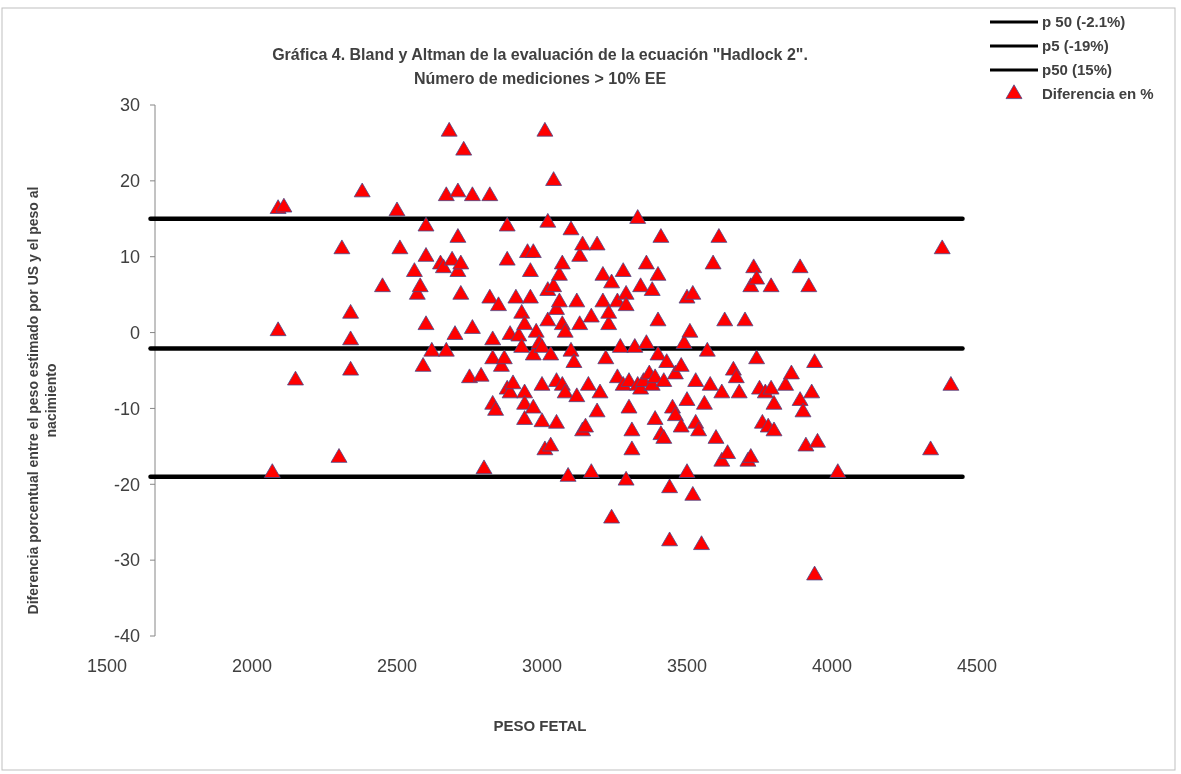  What do you see at coordinates (126, 408) in the screenshot?
I see `y-tick-label: -10` at bounding box center [126, 408].